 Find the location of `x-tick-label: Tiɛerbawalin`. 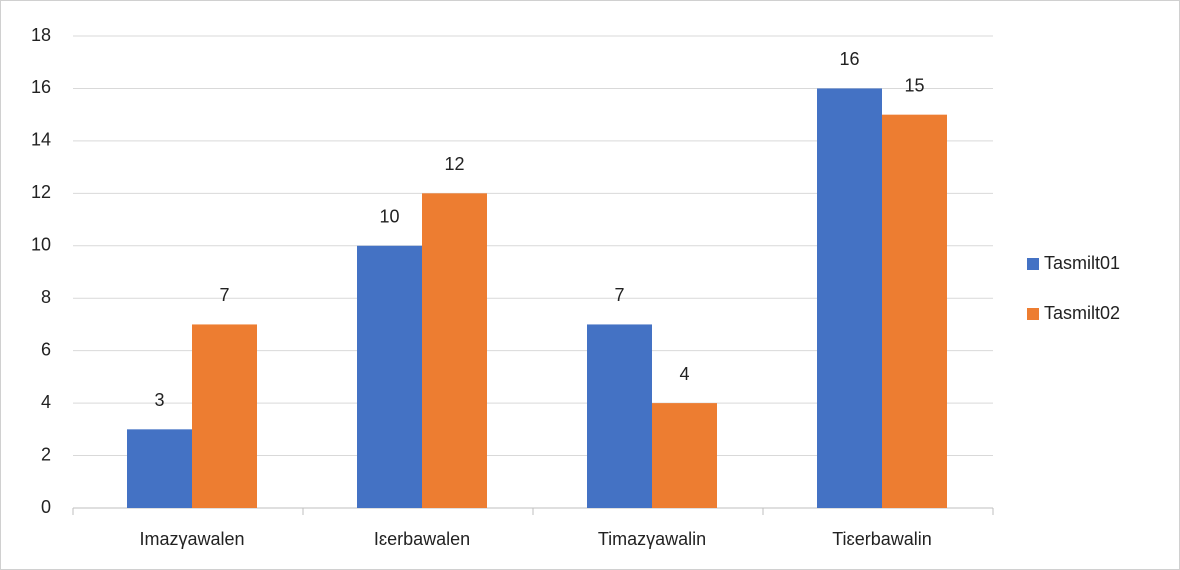

x-tick-label: Tiɛerbawalin is located at coordinates (882, 539).